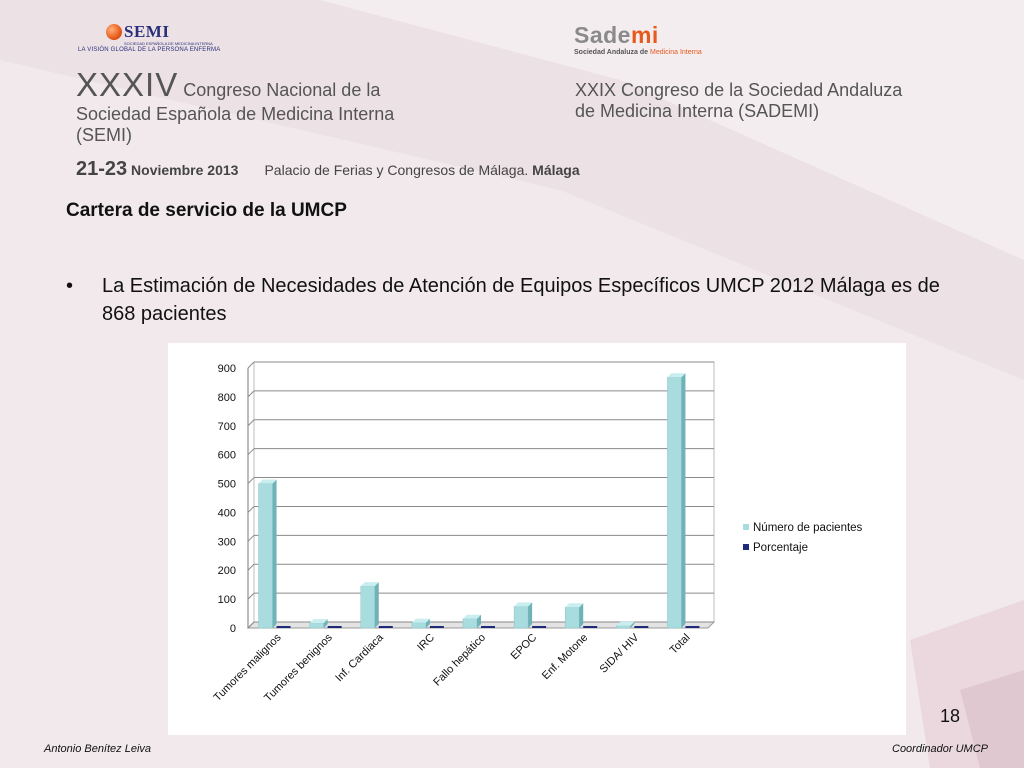  Describe the element at coordinates (808, 528) in the screenshot. I see `legend-label: Número de pacientes` at that location.